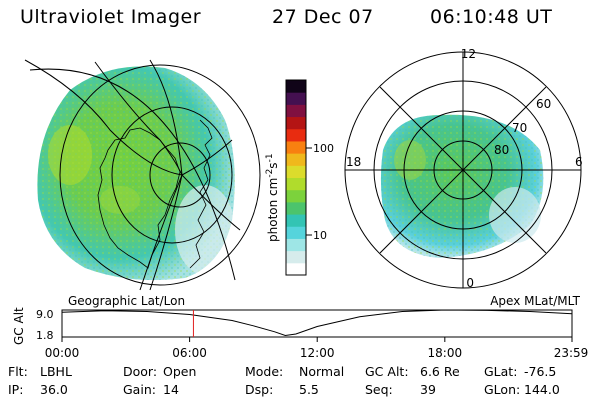 This screenshot has width=600, height=400. I want to click on info-value: 14, so click(171, 389).